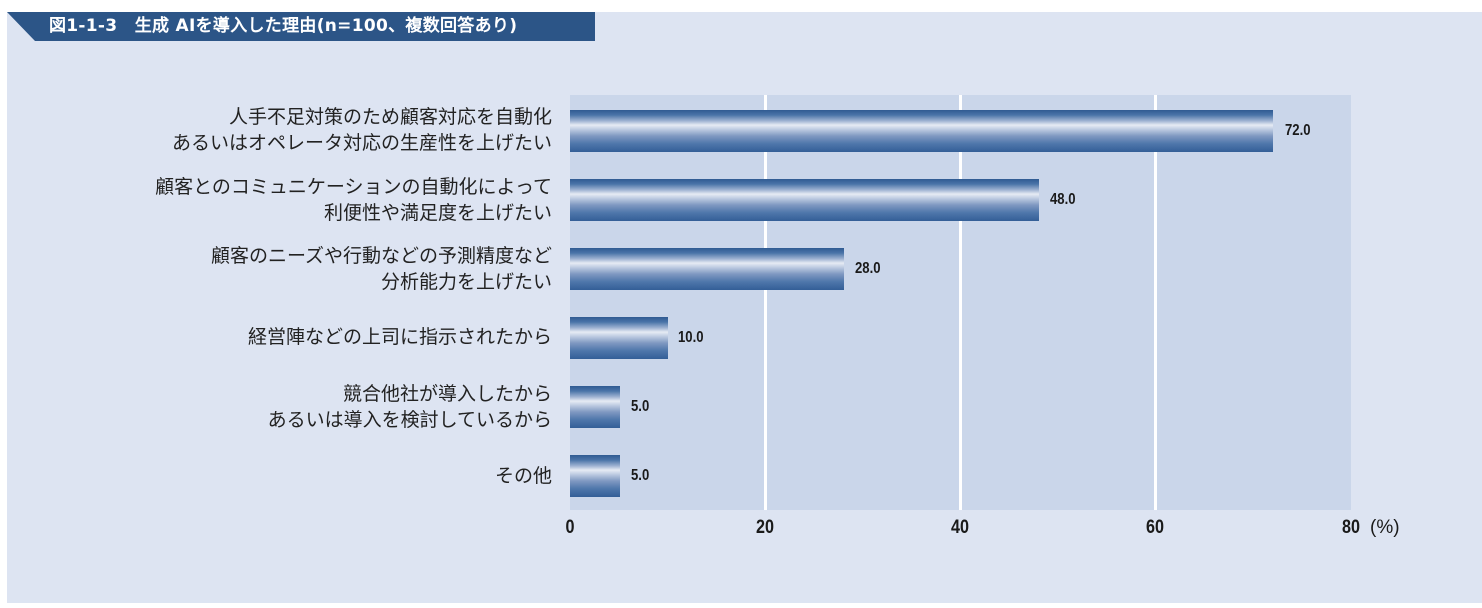 This screenshot has height=608, width=1482. Describe the element at coordinates (410, 407) in the screenshot. I see `category-label-4: 競合他社が導入したから あるいは導入を検討しているから` at that location.